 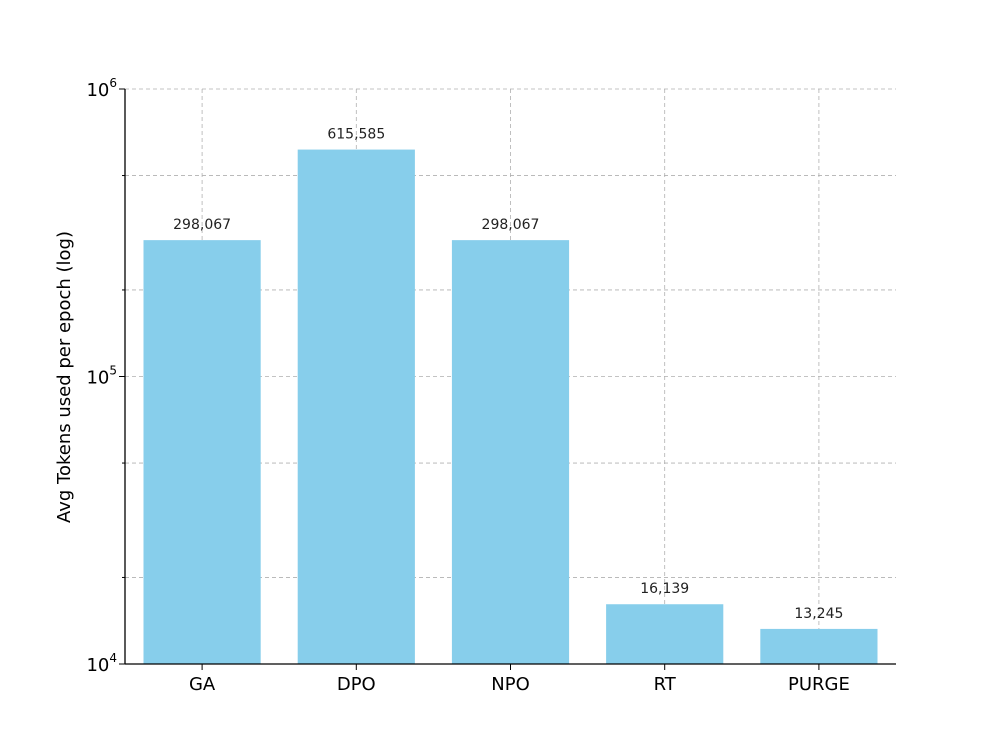 I want to click on x-tick-label-rt: RT, so click(x=665, y=684).